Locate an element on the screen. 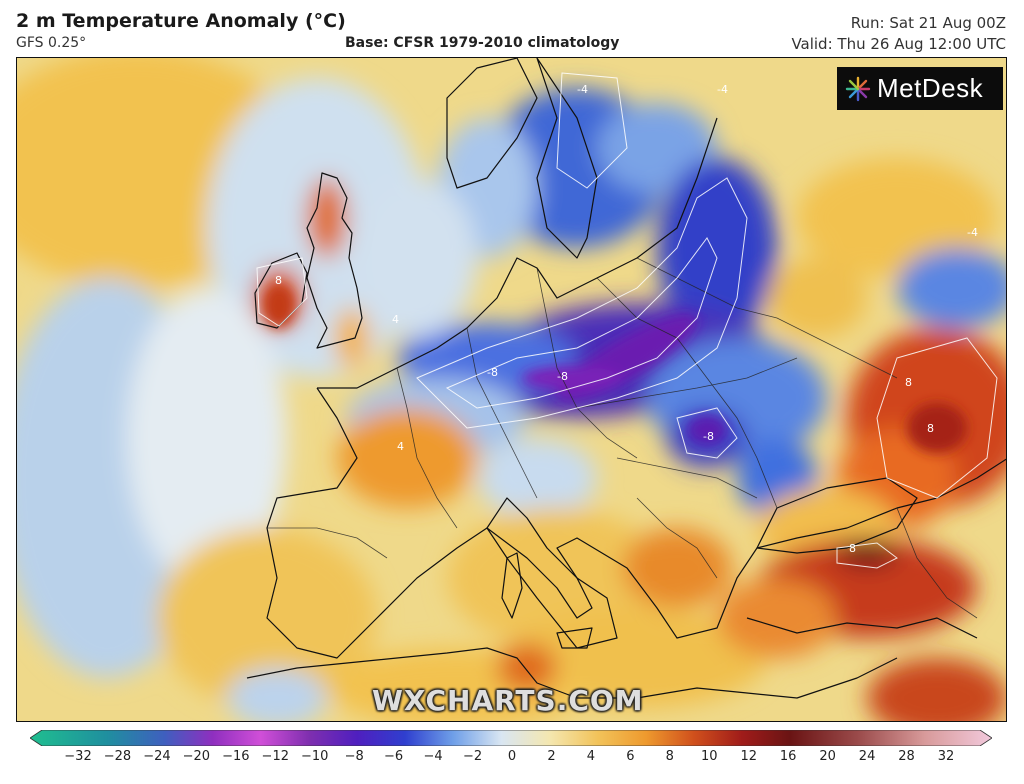  cold-core-label-3: -8 is located at coordinates (492, 372).